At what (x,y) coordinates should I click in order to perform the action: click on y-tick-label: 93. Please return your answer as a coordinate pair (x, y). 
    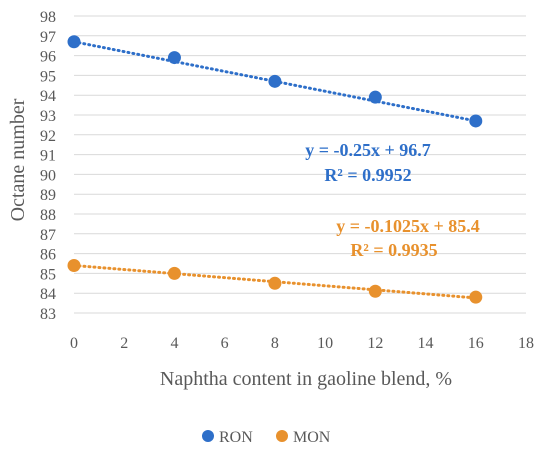
    Looking at the image, I should click on (48, 116).